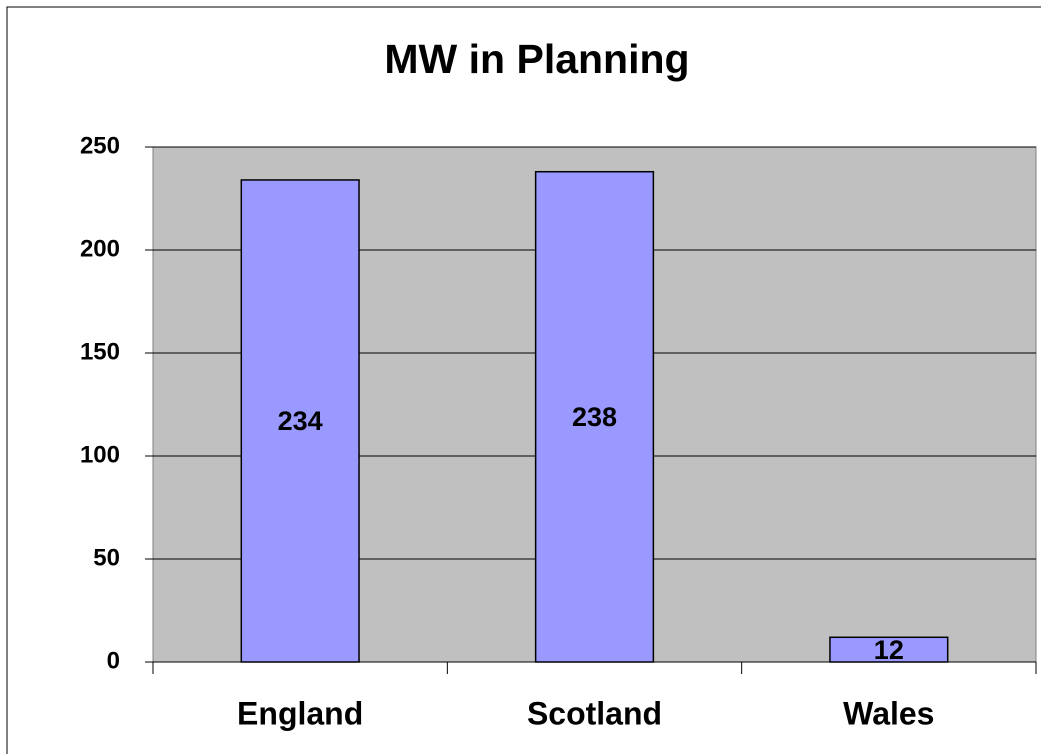  Describe the element at coordinates (100, 454) in the screenshot. I see `y-tick-label: 100` at that location.